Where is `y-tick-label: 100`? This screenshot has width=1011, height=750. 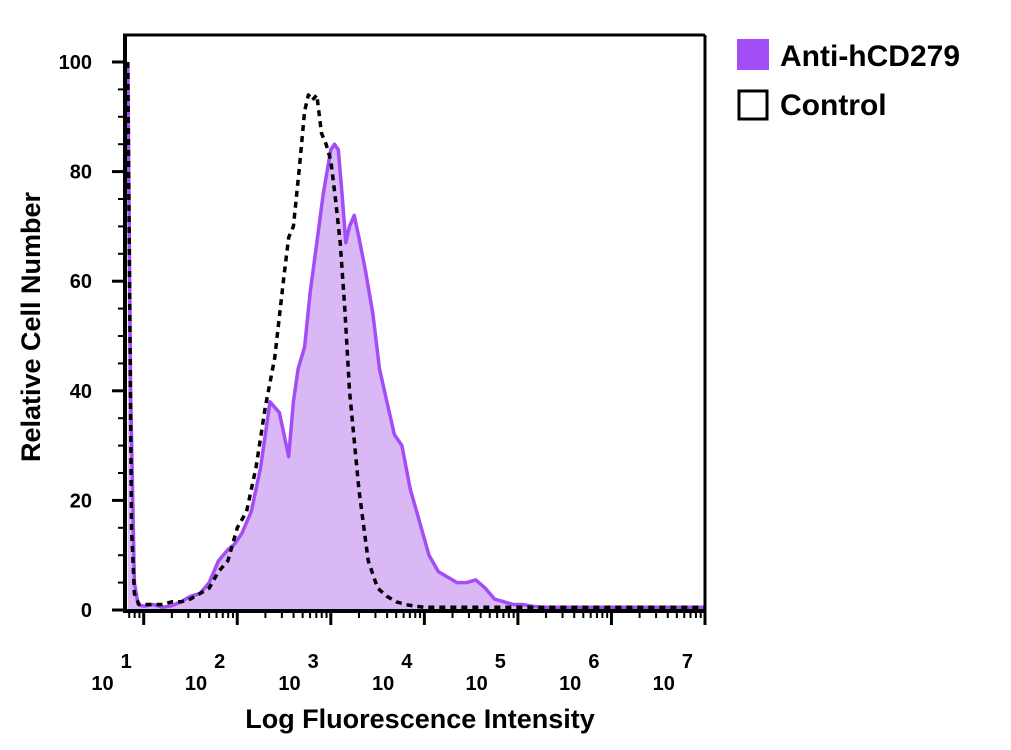
y-tick-label: 100 is located at coordinates (75, 63).